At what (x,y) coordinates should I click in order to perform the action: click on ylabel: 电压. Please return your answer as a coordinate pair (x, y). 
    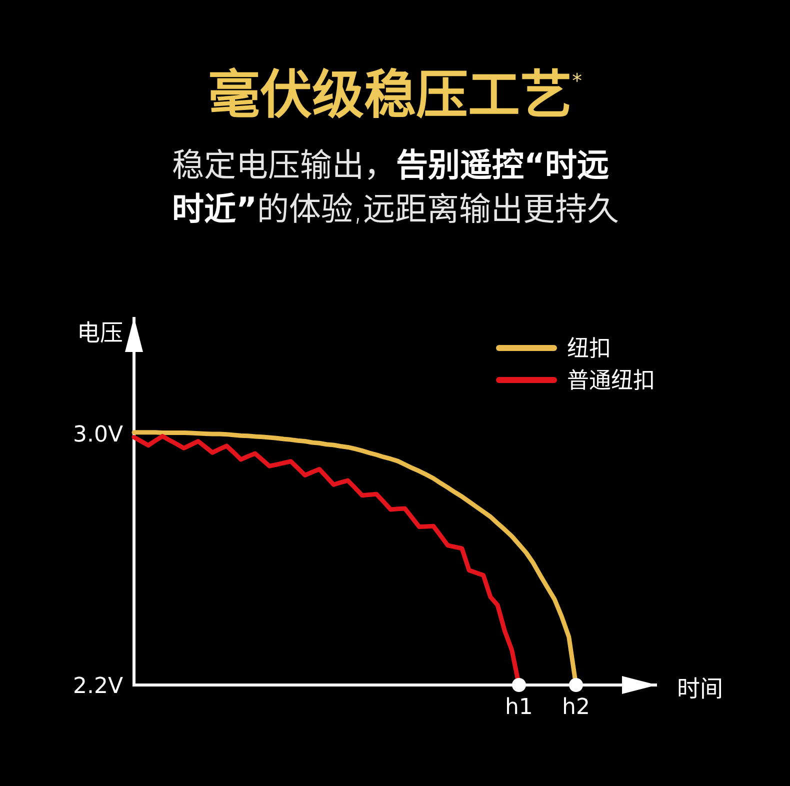
    Looking at the image, I should click on (100, 333).